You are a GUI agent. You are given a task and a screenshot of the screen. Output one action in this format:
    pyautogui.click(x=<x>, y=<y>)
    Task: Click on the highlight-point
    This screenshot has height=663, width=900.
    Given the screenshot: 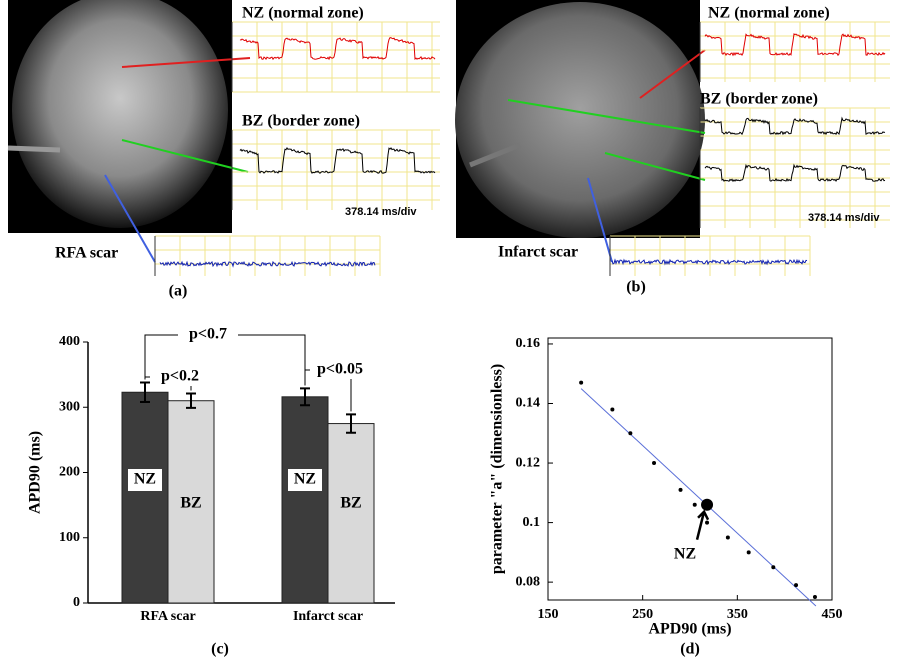 What is the action you would take?
    pyautogui.click(x=707, y=504)
    